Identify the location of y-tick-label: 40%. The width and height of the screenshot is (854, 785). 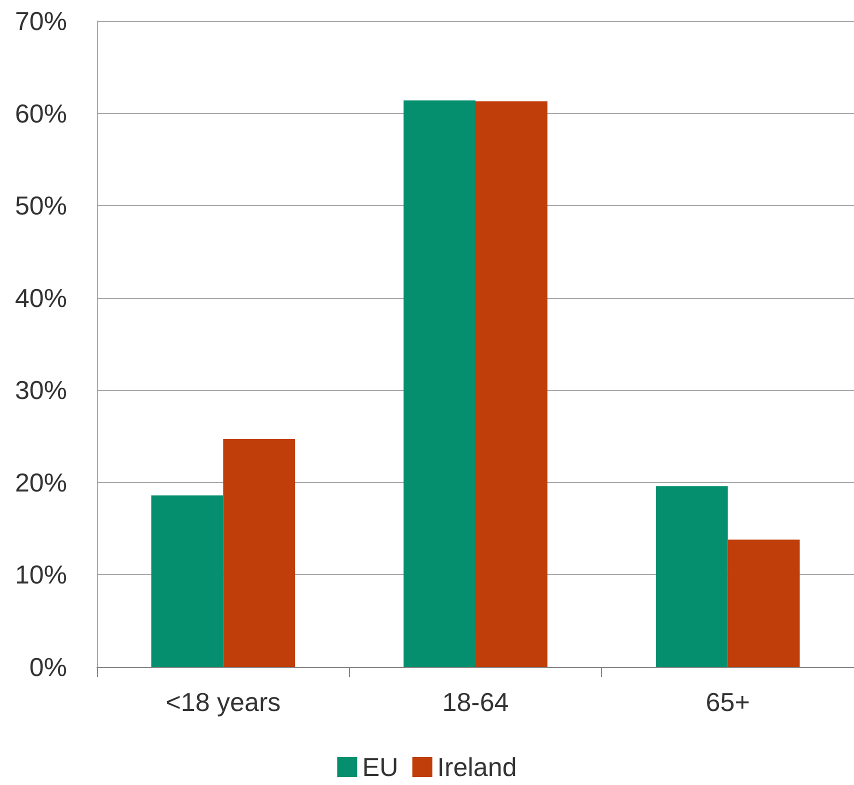
(40, 297).